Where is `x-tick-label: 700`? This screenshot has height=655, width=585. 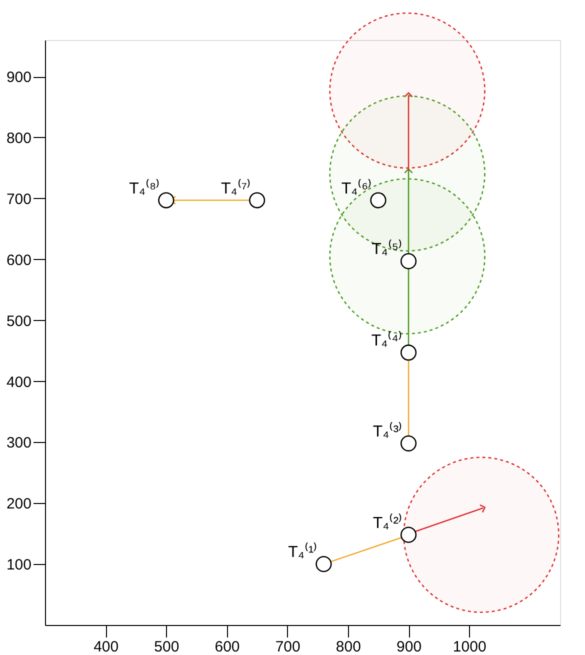
x-tick-label: 700 is located at coordinates (287, 646).